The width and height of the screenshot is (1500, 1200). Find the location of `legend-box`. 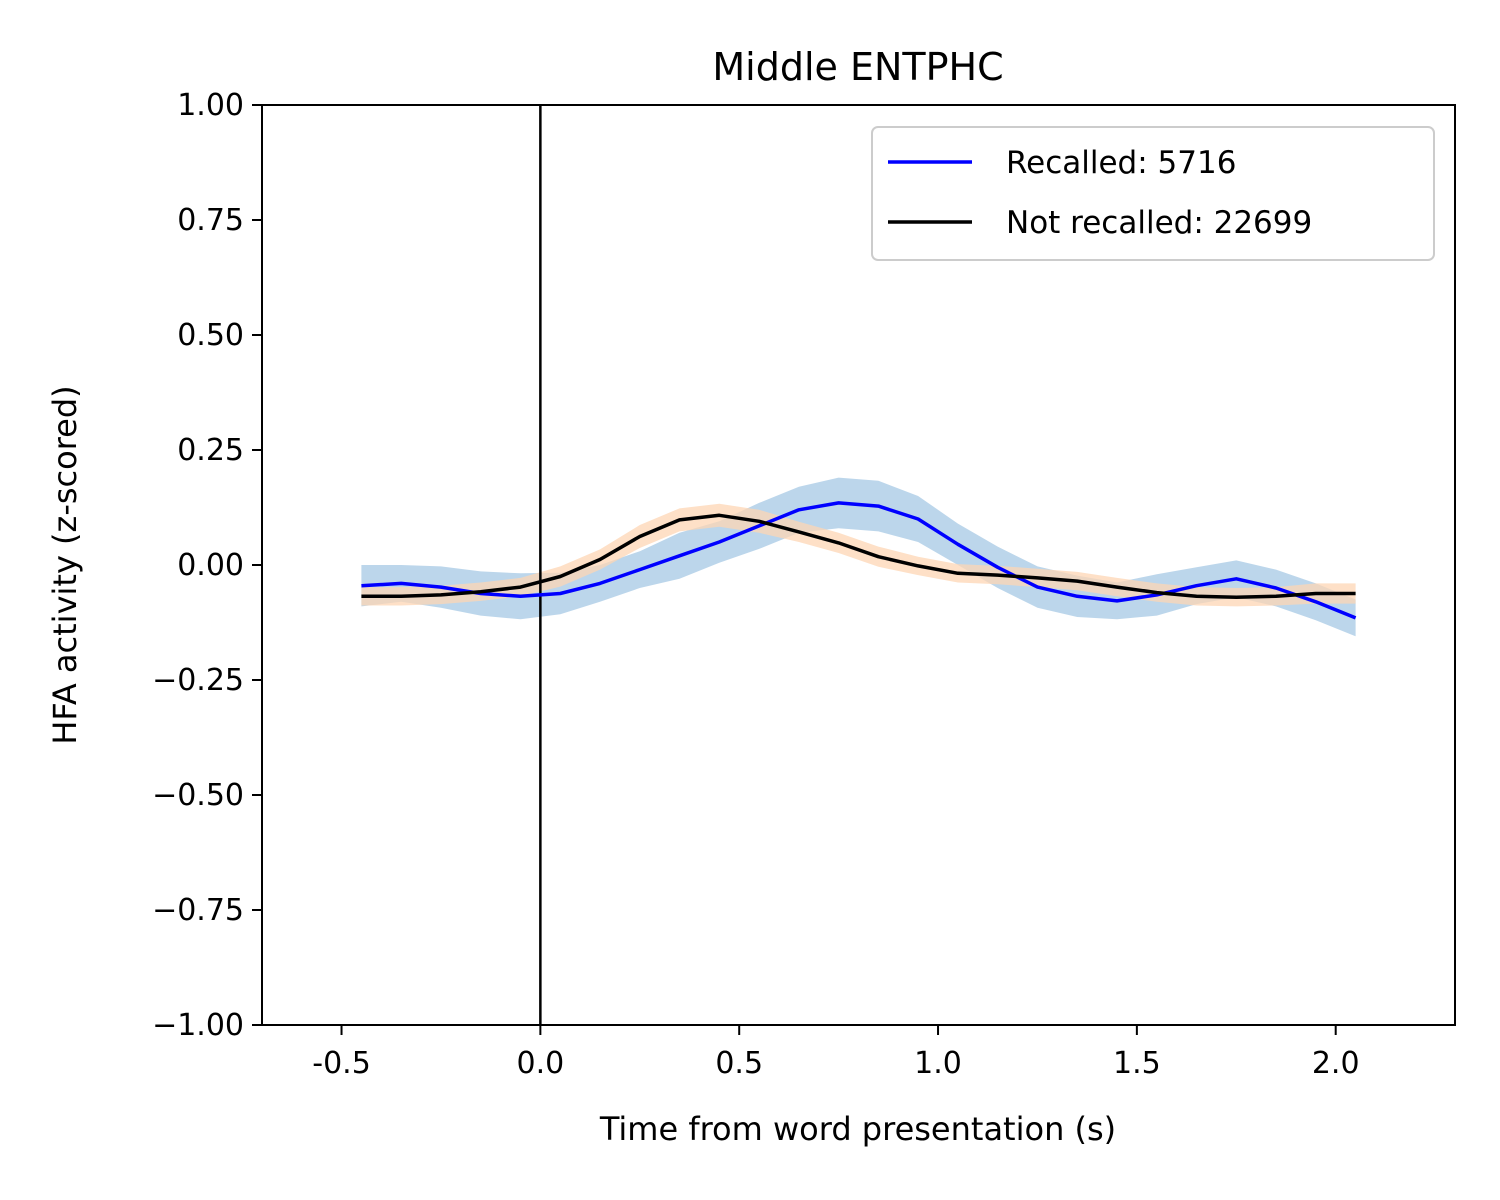

legend-box is located at coordinates (1153, 193).